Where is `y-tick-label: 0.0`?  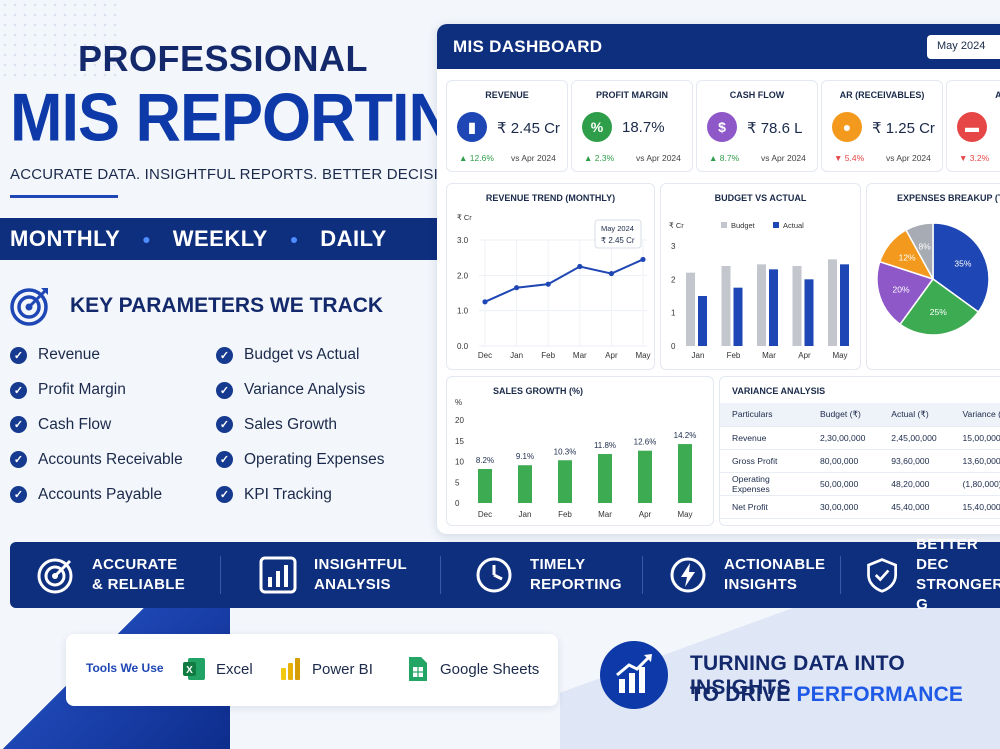
y-tick-label: 0.0 is located at coordinates (463, 346).